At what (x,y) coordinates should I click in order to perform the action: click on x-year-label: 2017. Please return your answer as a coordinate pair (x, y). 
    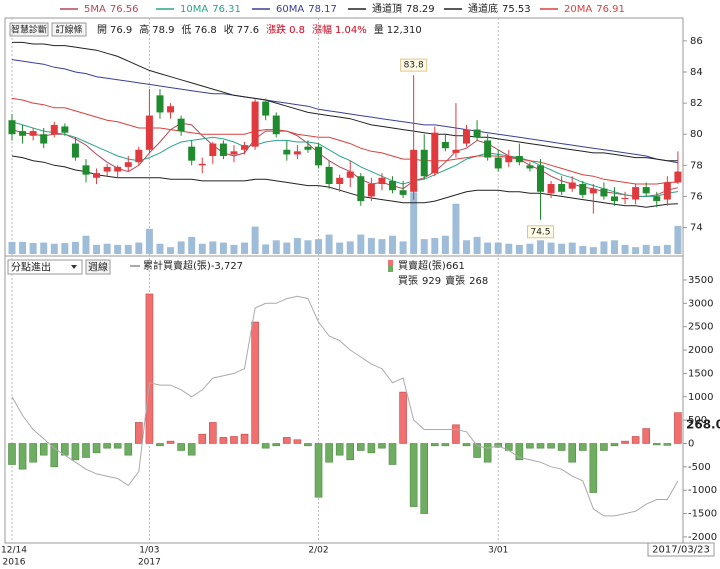
    Looking at the image, I should click on (149, 563).